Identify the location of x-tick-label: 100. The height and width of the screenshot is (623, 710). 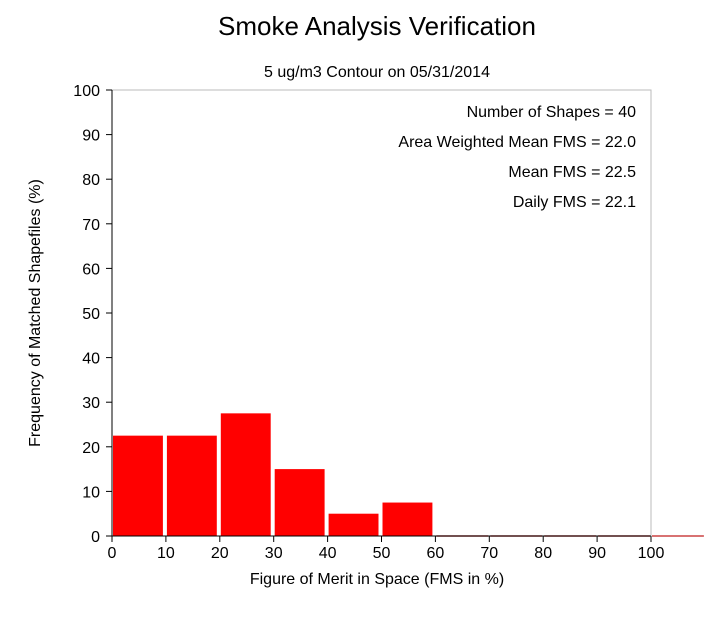
(651, 553).